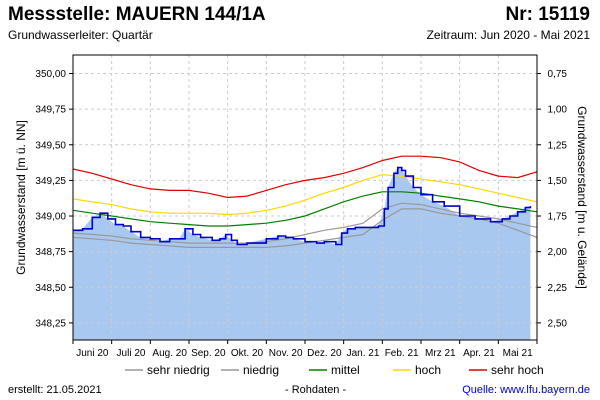  What do you see at coordinates (558, 288) in the screenshot?
I see `y-tick-label-right: 2,25` at bounding box center [558, 288].